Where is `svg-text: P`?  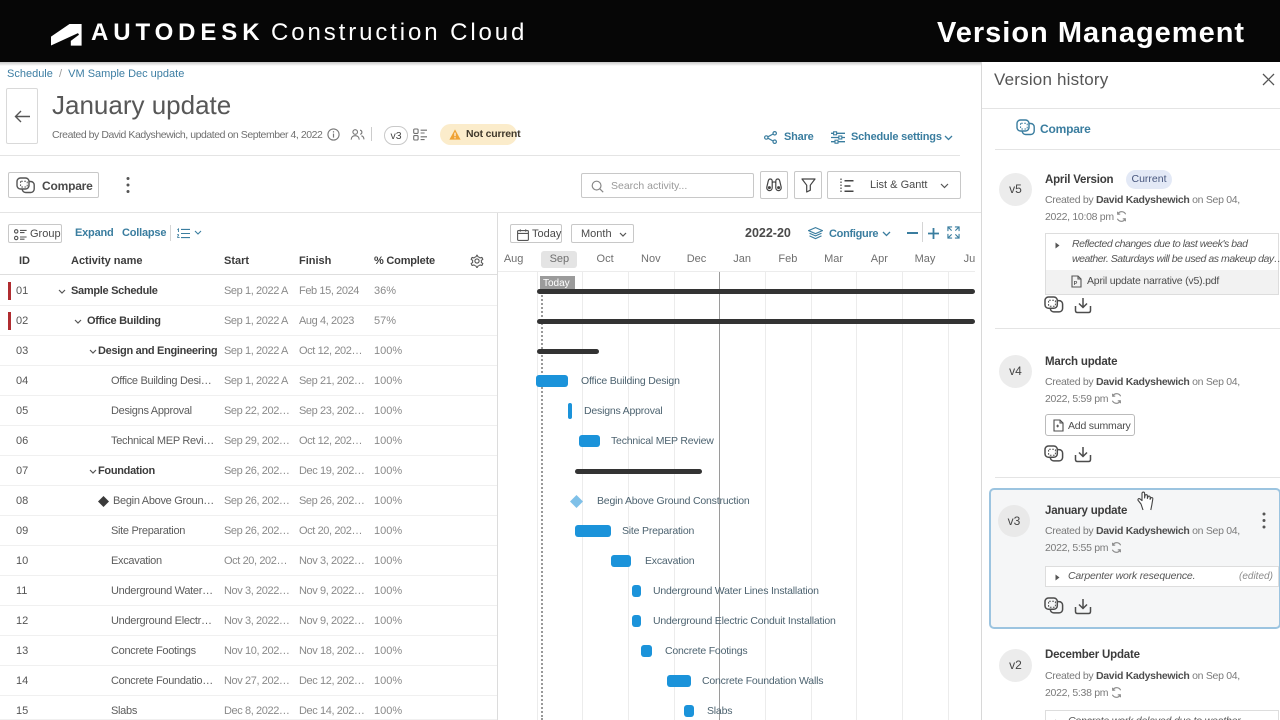
svg-text: P is located at coordinates (1076, 284).